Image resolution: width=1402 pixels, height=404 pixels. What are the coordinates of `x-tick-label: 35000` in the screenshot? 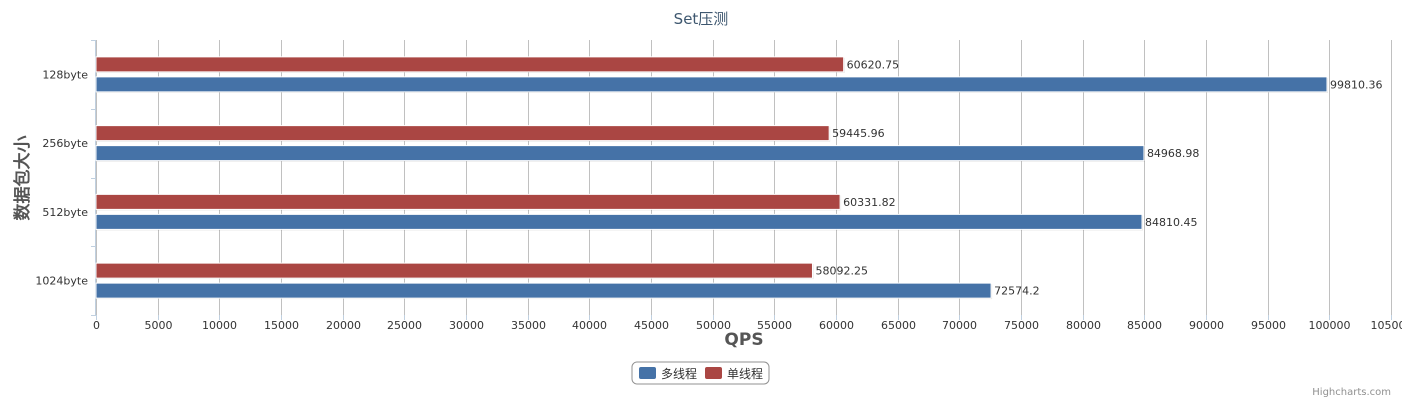 It's located at (528, 325).